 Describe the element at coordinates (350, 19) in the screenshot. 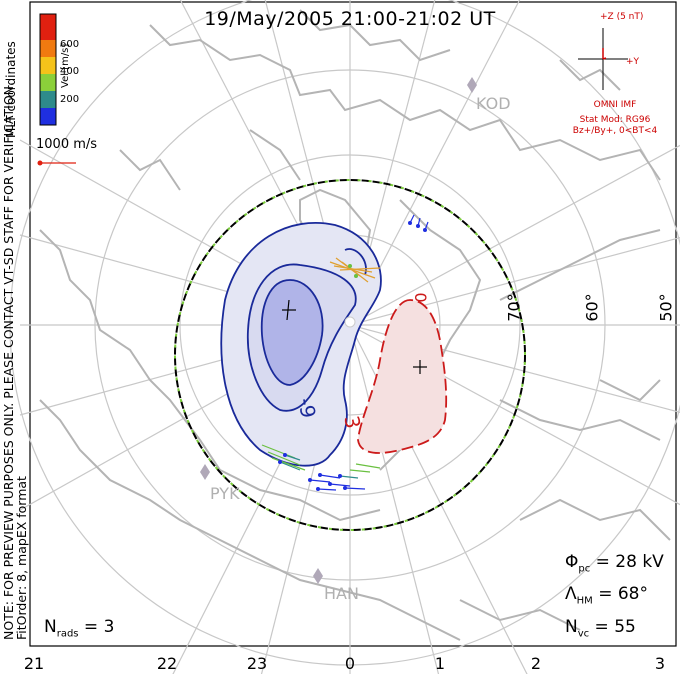

I see `map-title: 19/May/2005 21:00-21:02 UT` at that location.